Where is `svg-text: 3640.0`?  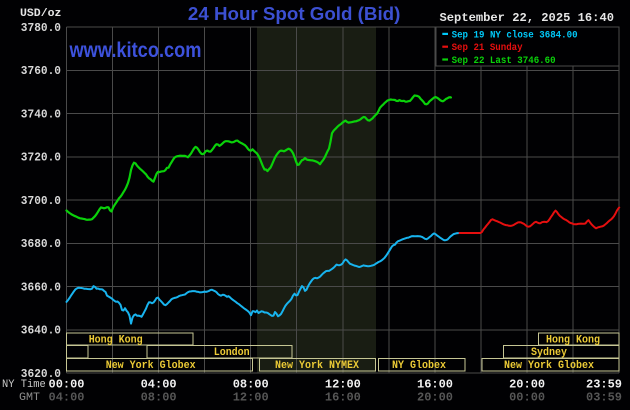
svg-text: 3640.0 is located at coordinates (41, 331).